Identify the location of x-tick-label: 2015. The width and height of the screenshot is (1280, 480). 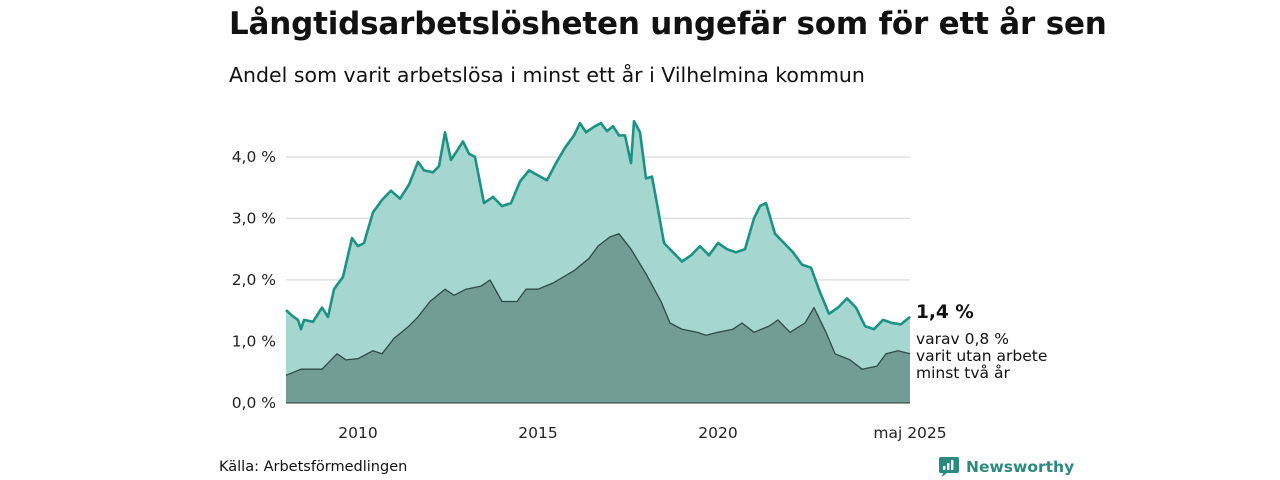
(537, 433).